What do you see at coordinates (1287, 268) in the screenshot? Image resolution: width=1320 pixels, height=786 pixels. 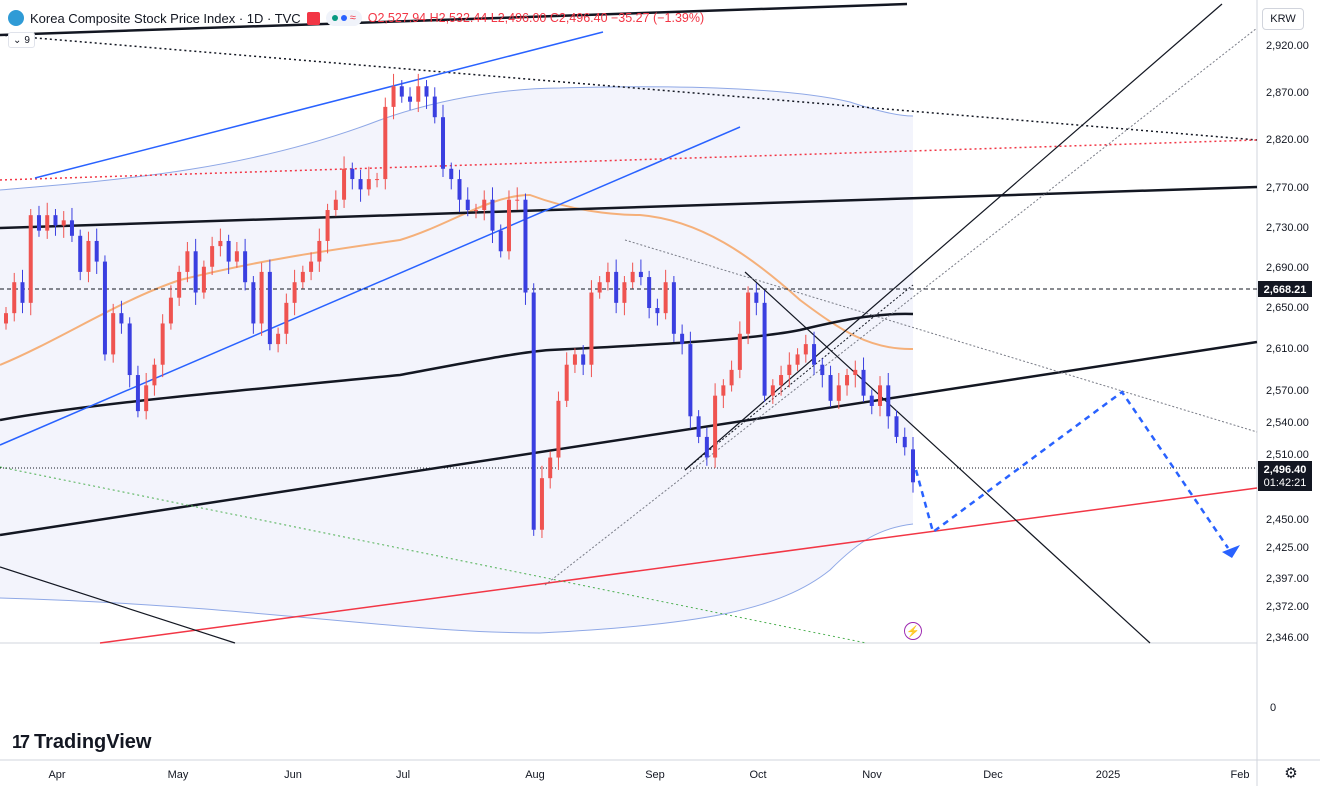 I see `price-tick-label: 2,690.00` at bounding box center [1287, 268].